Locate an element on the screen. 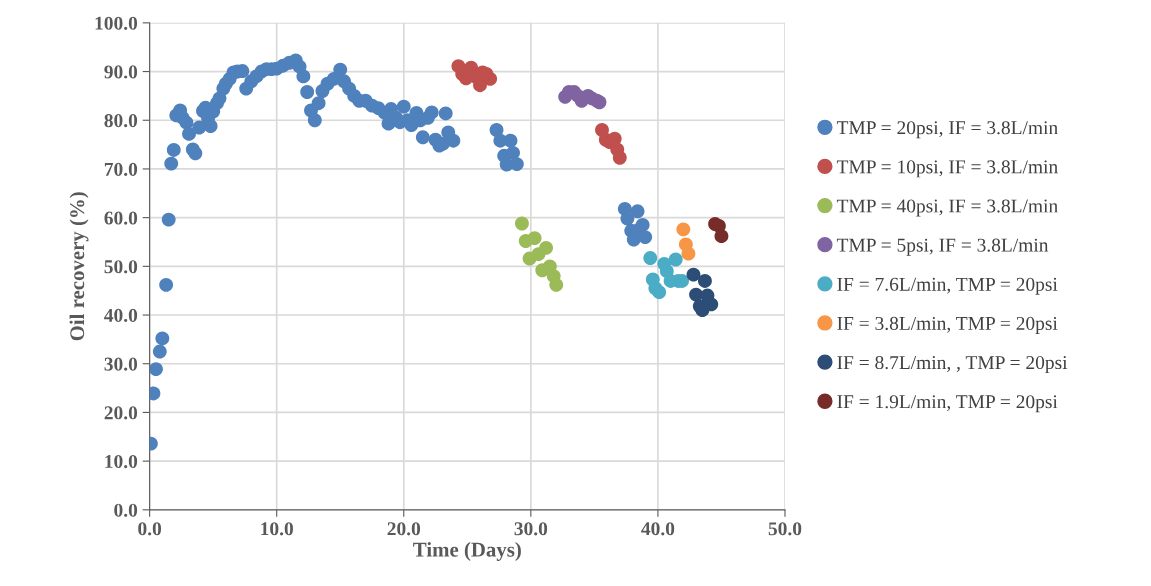  legend-label: TMP = 40psi, IF = 3.8L/min is located at coordinates (947, 208).